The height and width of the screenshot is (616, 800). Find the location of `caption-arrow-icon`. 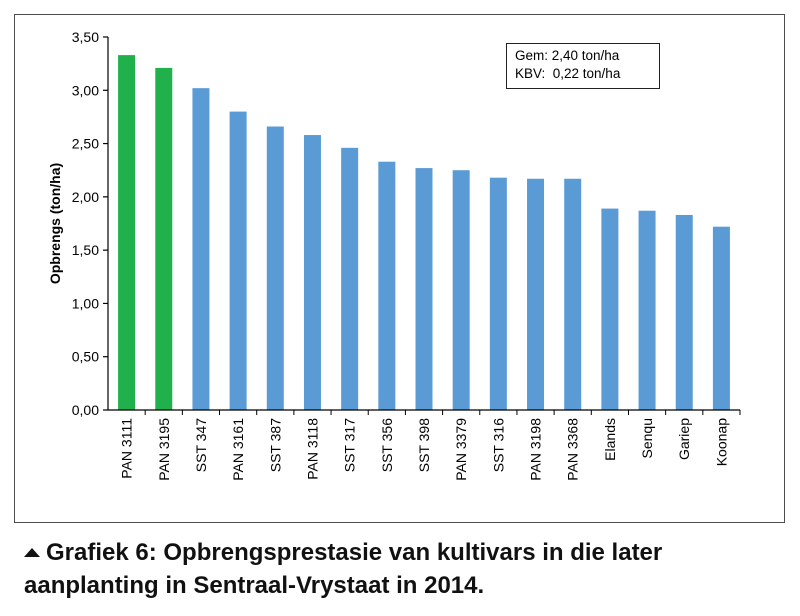

caption-arrow-icon is located at coordinates (32, 552).